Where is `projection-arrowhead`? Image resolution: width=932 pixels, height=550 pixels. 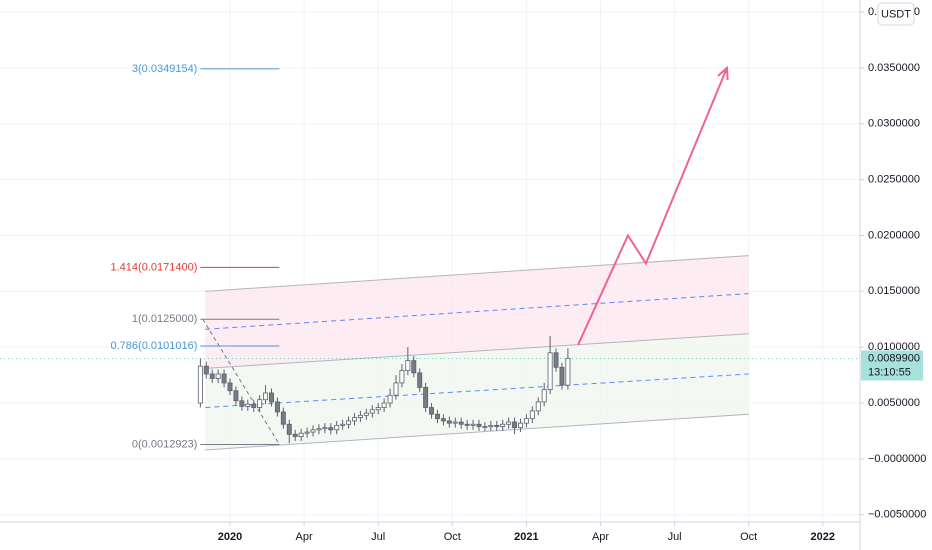 projection-arrowhead is located at coordinates (723, 72).